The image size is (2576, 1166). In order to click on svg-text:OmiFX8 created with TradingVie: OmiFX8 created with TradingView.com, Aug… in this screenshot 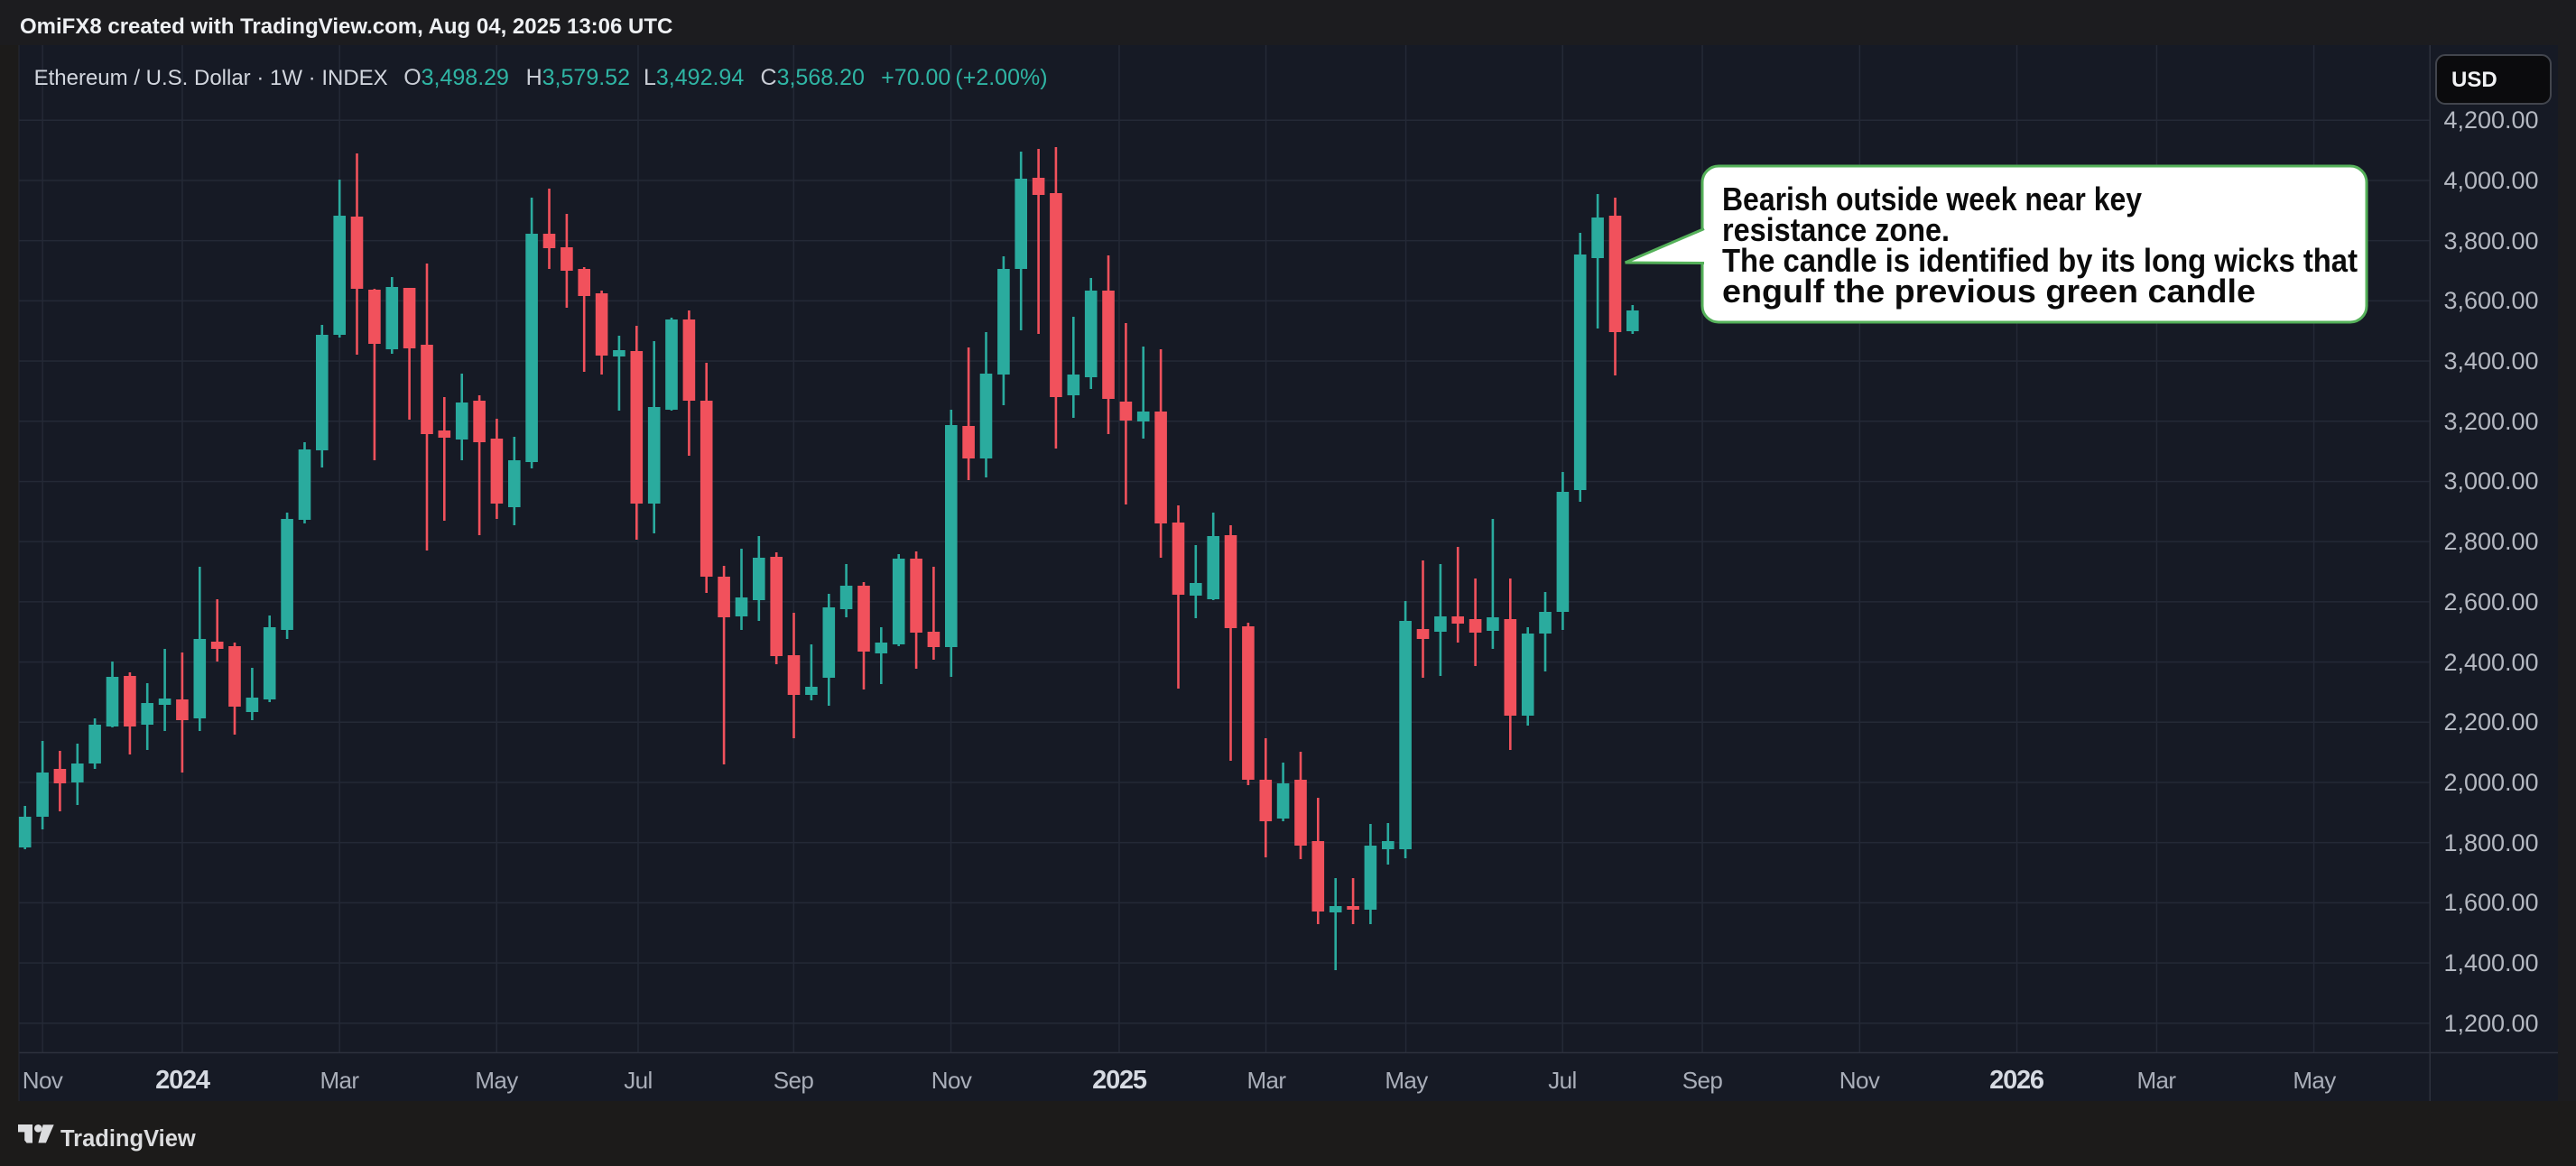, I will do `click(346, 26)`.